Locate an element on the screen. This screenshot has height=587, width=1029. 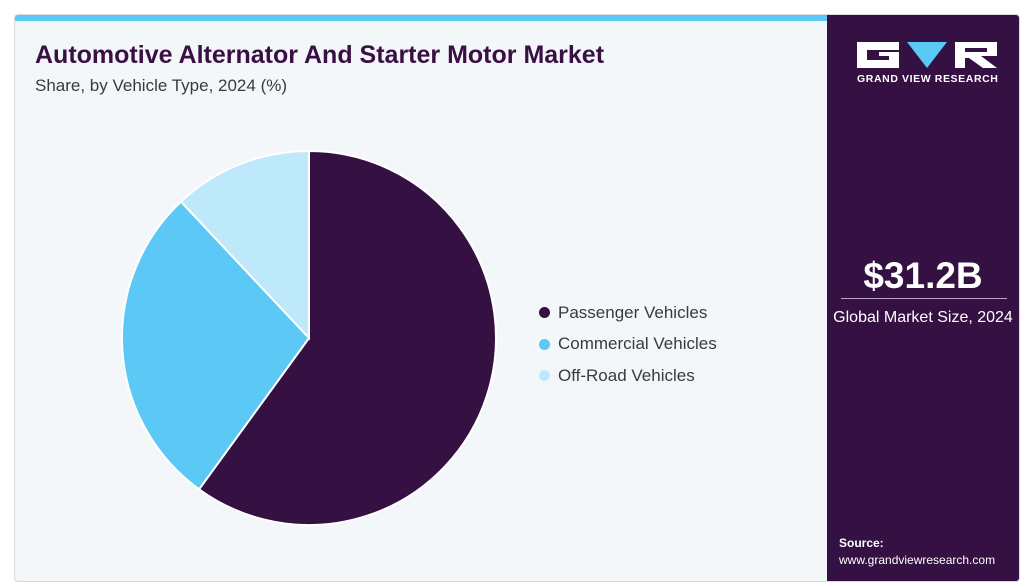
legend-item: Passenger Vehicles is located at coordinates (628, 313).